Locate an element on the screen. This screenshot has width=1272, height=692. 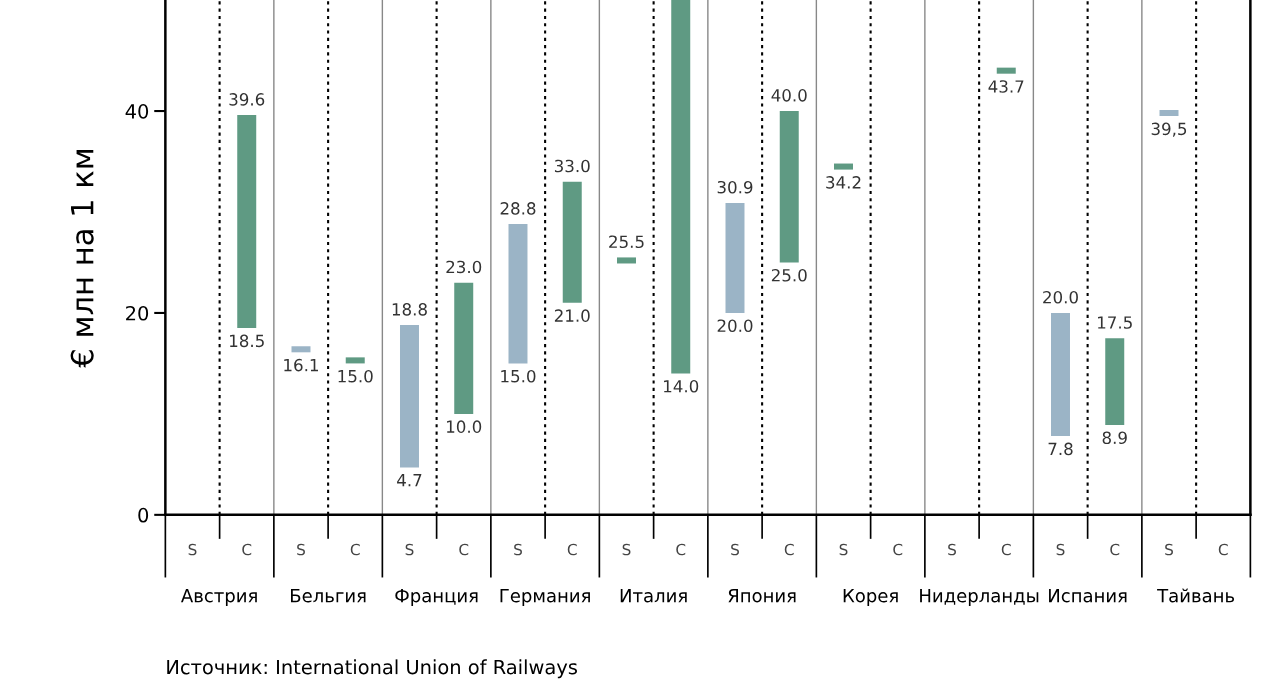
text: 39,5 is located at coordinates (1169, 129).